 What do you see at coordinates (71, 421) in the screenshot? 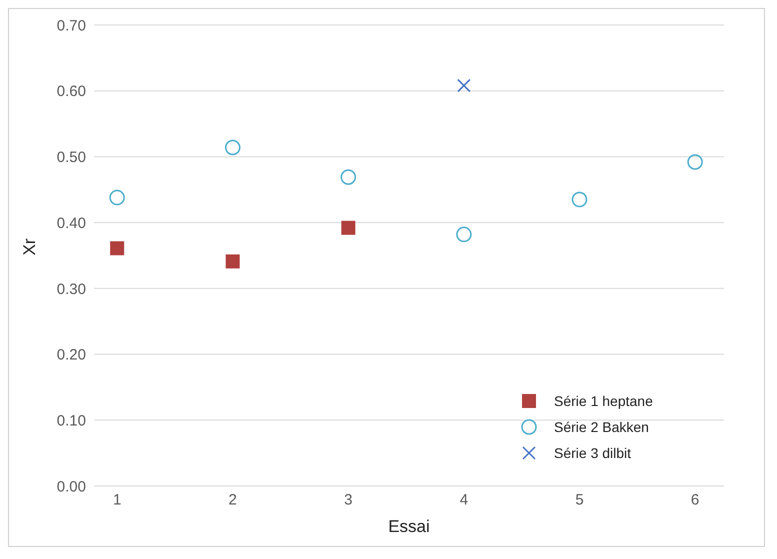
I see `y-tick-label: 0.10` at bounding box center [71, 421].